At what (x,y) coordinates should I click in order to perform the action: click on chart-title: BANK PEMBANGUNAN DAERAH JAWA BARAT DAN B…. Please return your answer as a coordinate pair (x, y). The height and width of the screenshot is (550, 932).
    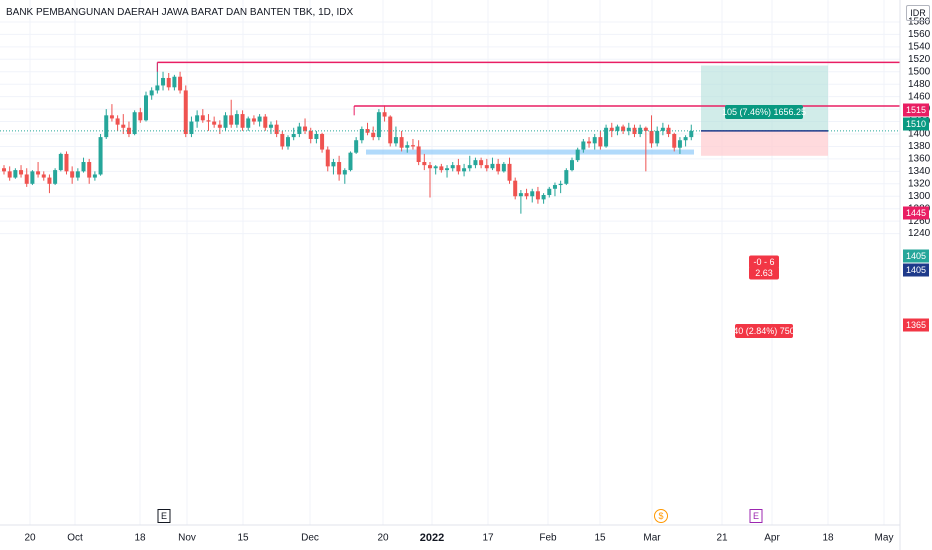
    Looking at the image, I should click on (180, 12).